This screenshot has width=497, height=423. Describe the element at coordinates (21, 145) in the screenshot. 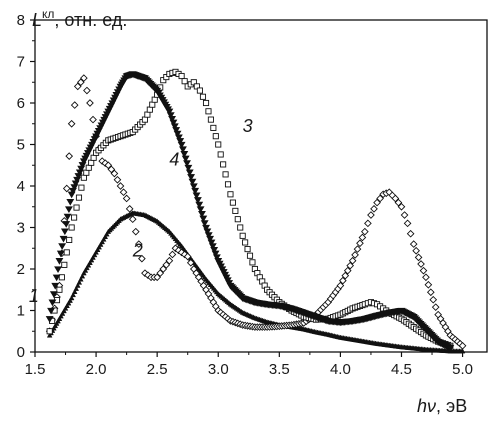

I see `y-tick-label: 5` at that location.